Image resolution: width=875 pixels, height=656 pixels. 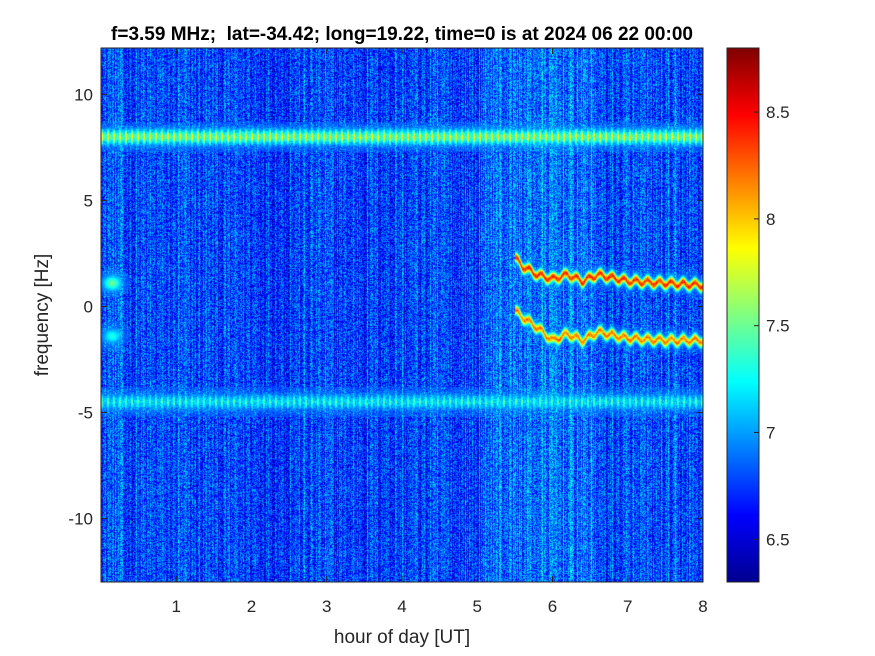 What do you see at coordinates (477, 606) in the screenshot?
I see `x-tick-label: 5` at bounding box center [477, 606].